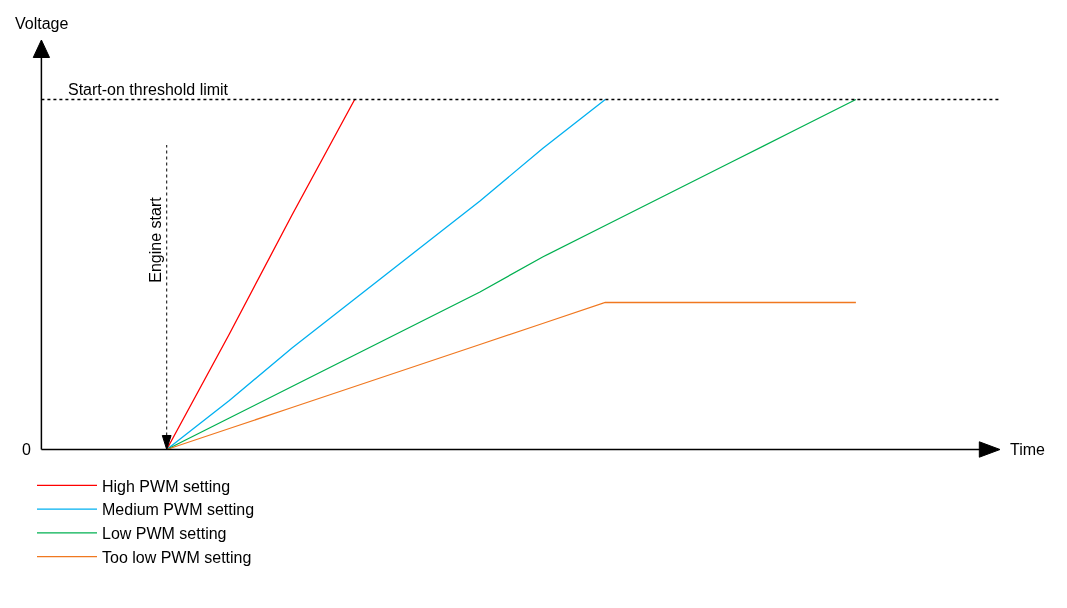 The width and height of the screenshot is (1067, 608). I want to click on ref-line-label: Start-on threshold limit, so click(148, 89).